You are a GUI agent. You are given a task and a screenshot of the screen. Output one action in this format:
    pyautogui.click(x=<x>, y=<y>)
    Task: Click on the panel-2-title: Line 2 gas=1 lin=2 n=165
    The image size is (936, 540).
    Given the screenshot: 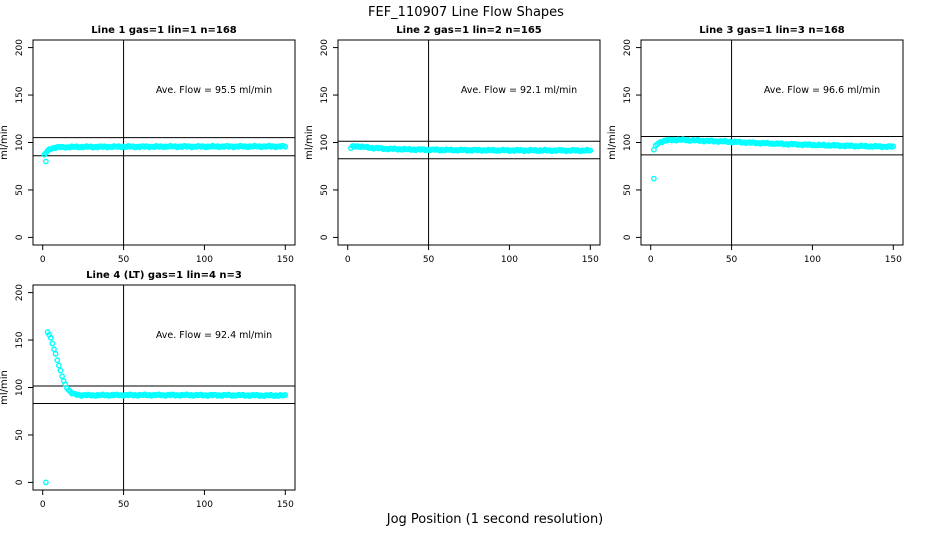 What is the action you would take?
    pyautogui.click(x=469, y=30)
    